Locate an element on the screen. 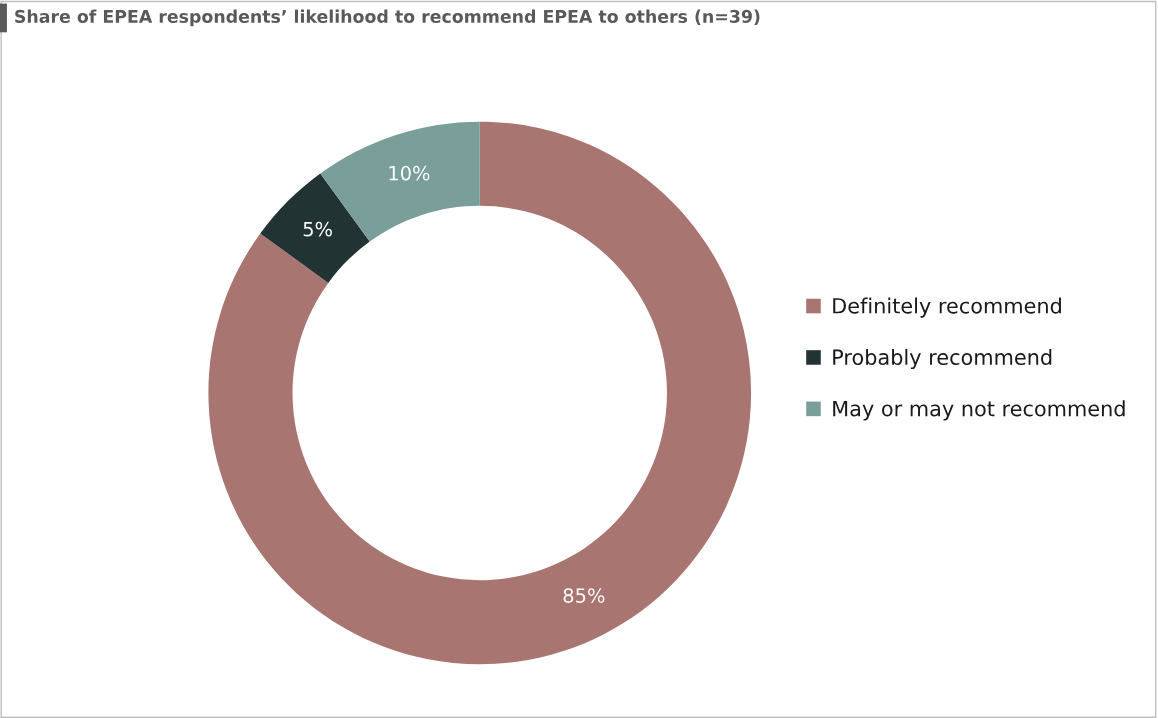 Image resolution: width=1158 pixels, height=718 pixels. data-label: 10% is located at coordinates (409, 173).